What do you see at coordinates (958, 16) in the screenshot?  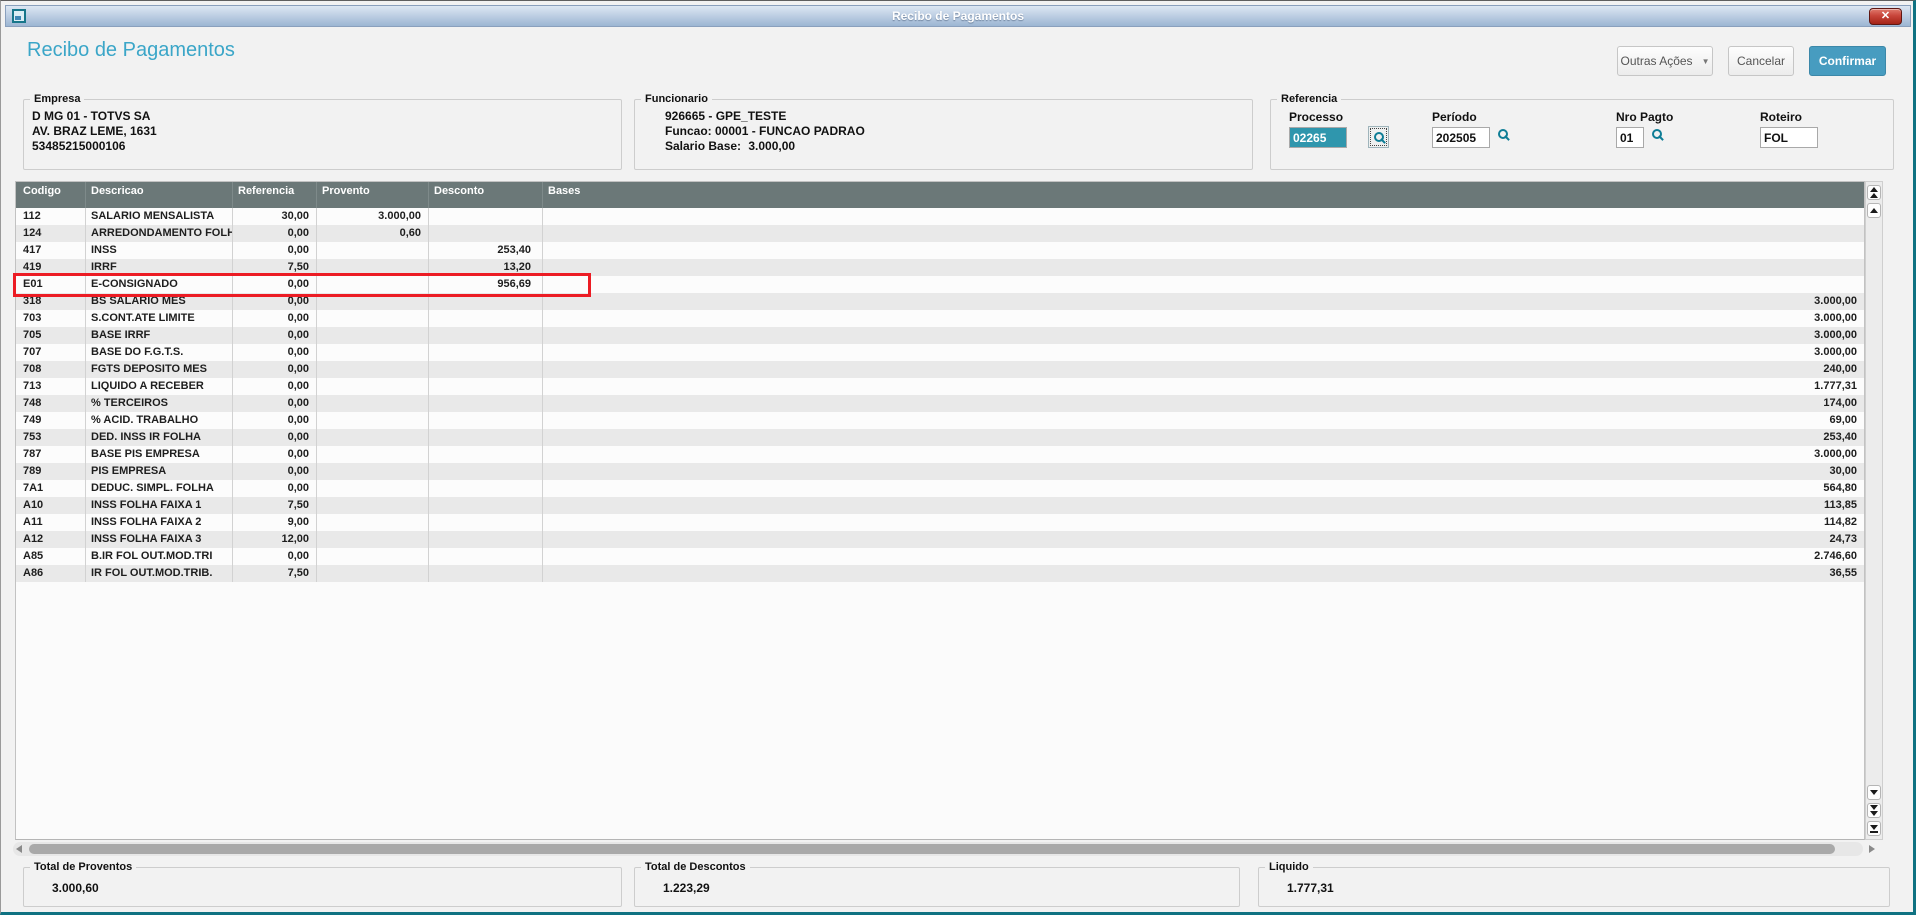 I see `titlebar: Recibo de Pagamentos ✕` at bounding box center [958, 16].